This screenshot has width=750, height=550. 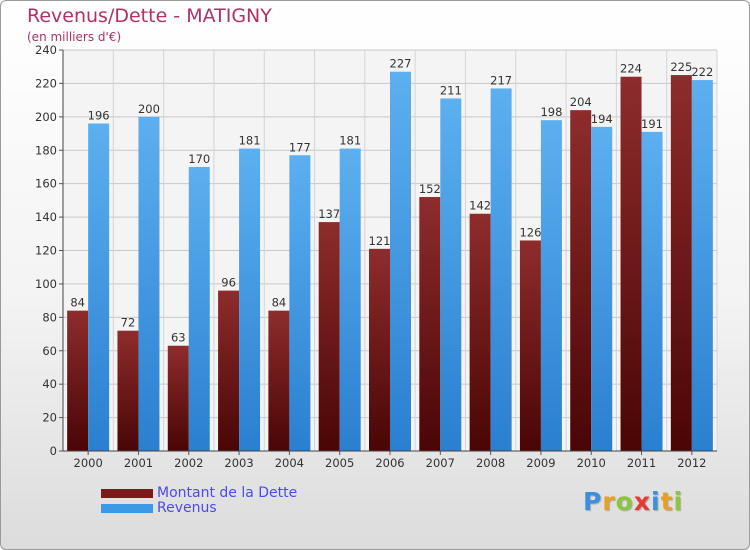 What do you see at coordinates (127, 508) in the screenshot?
I see `legend-swatch-revenue` at bounding box center [127, 508].